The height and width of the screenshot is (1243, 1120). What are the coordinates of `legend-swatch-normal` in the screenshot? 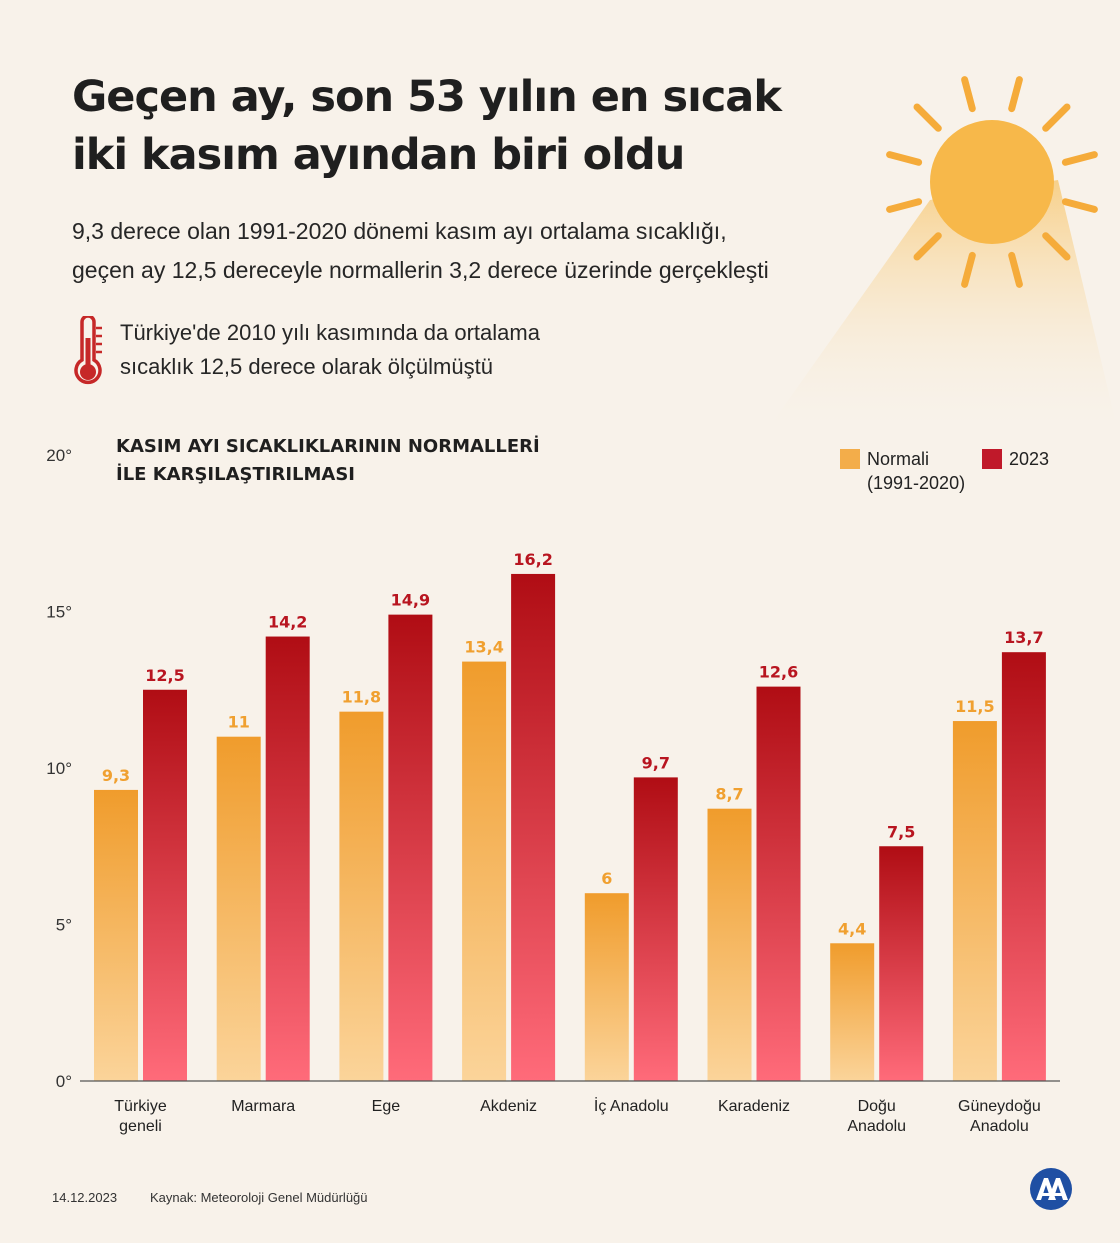 It's located at (850, 459).